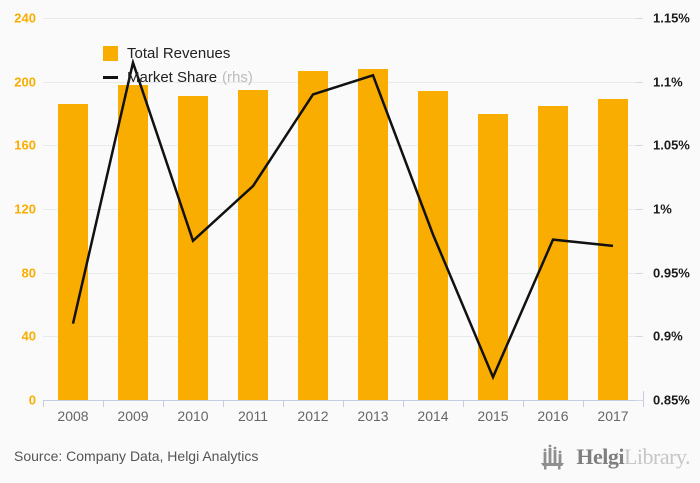  Describe the element at coordinates (237, 77) in the screenshot. I see `legend-suffix-rhs: (rhs)` at that location.